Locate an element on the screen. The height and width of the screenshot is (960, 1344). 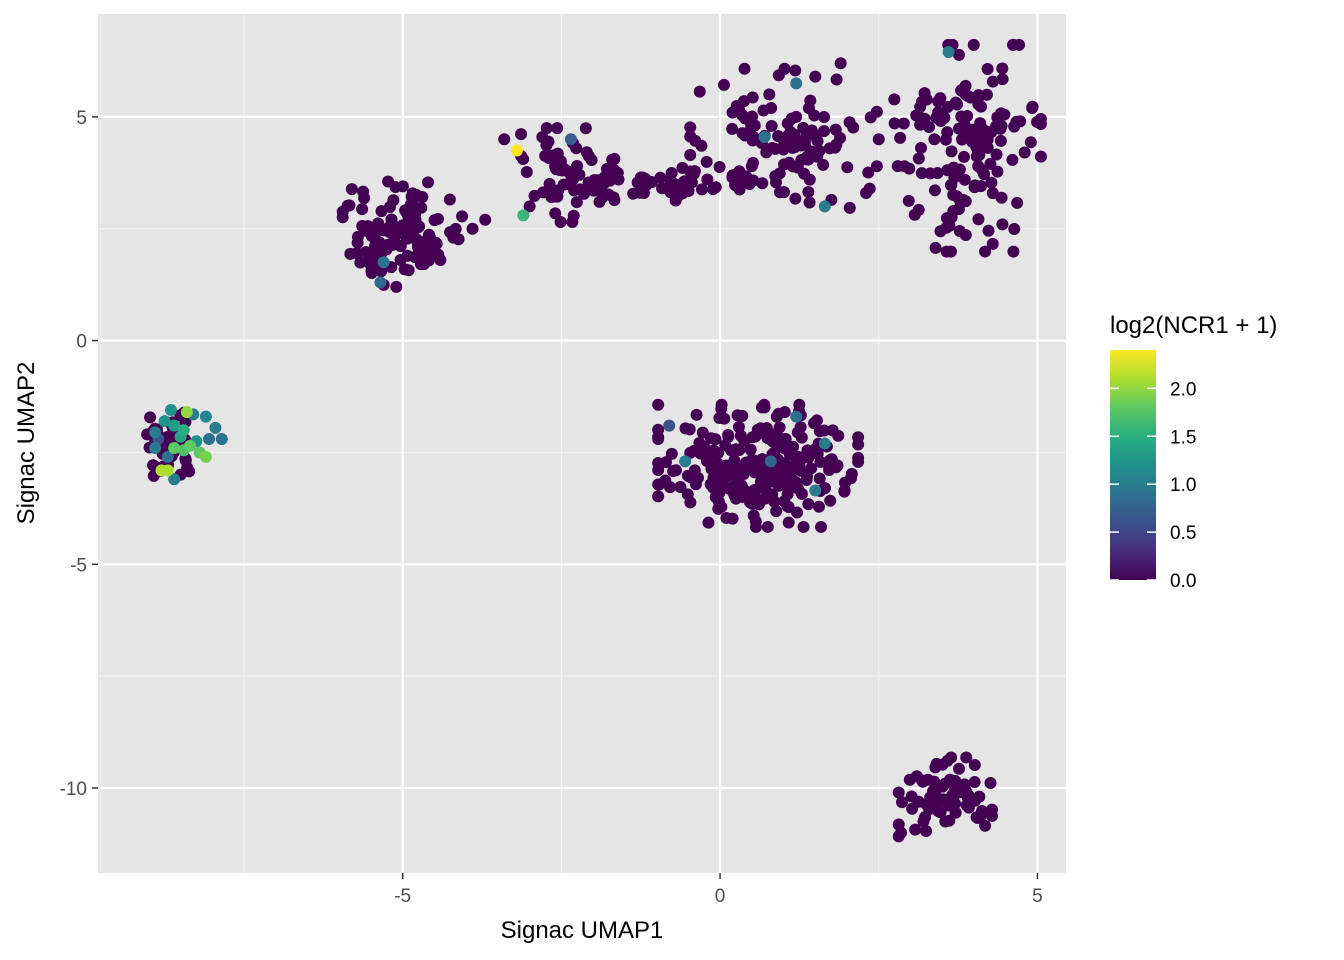
y-axis-title: Signac UMAP2 is located at coordinates (26, 443).